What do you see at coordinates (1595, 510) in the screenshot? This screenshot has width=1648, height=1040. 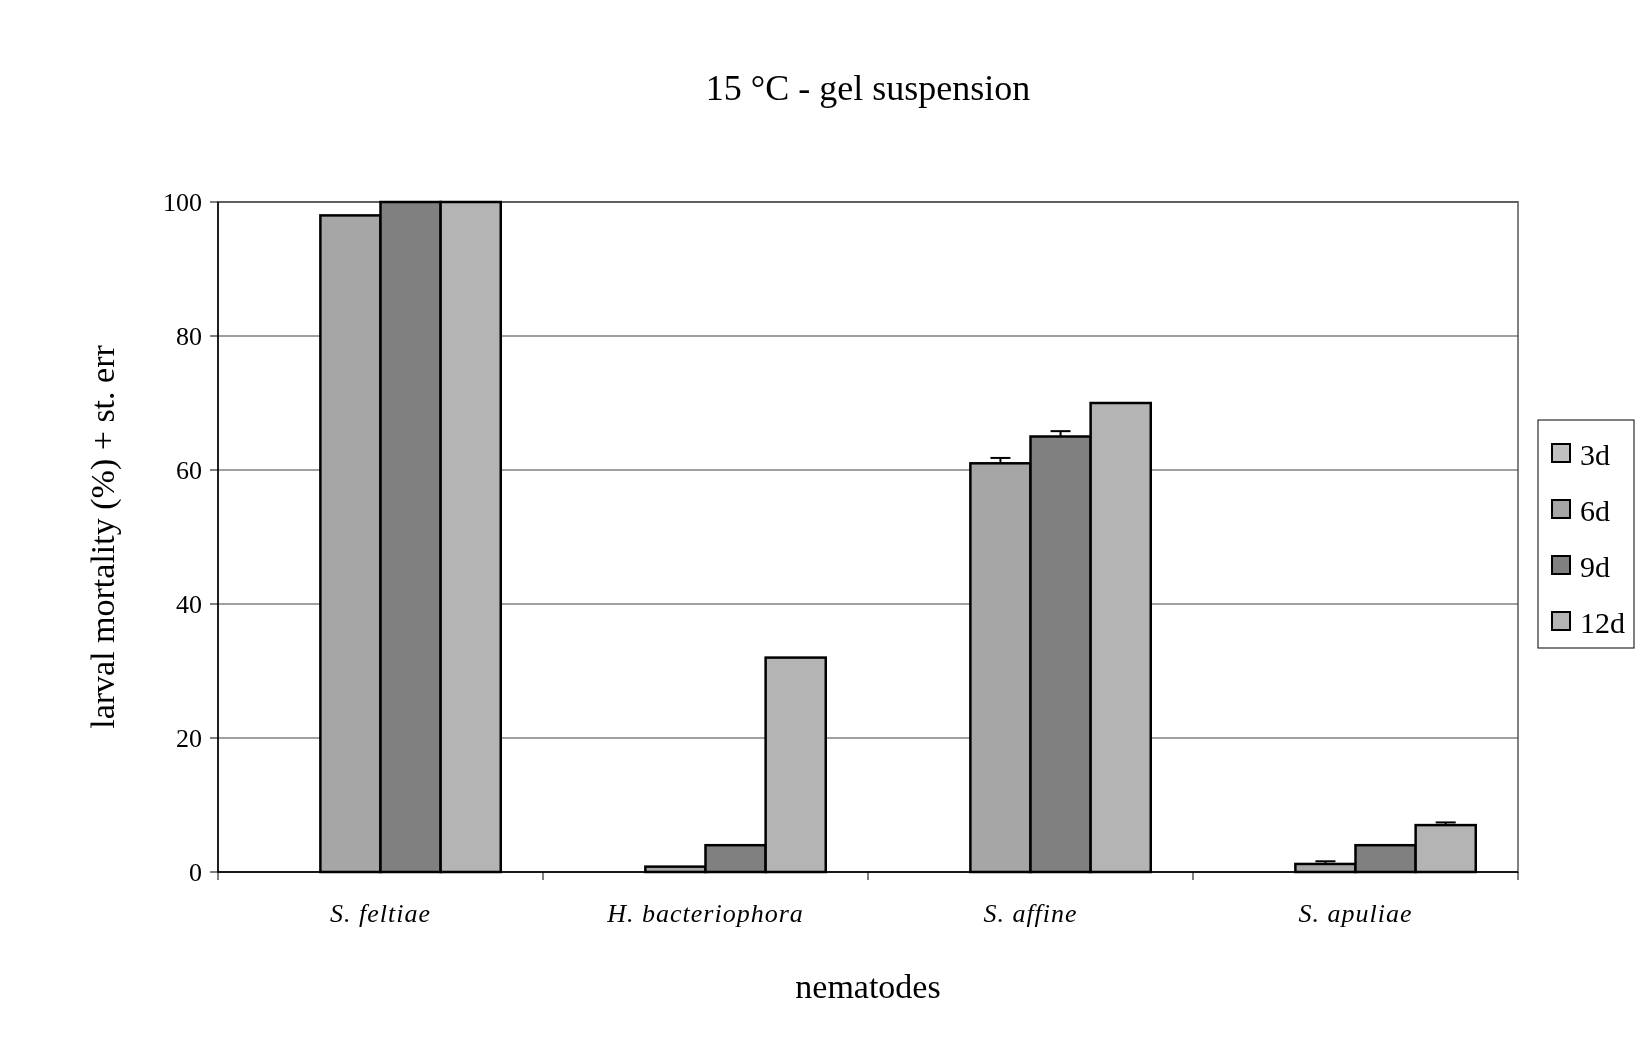 I see `legend-label: 6d` at bounding box center [1595, 510].